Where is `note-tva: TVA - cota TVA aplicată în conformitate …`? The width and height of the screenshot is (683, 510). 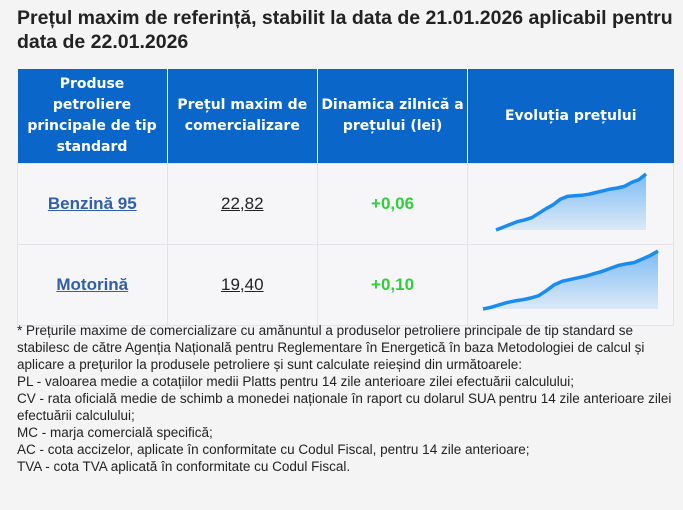
note-tva: TVA - cota TVA aplicată în conformitate … is located at coordinates (184, 466).